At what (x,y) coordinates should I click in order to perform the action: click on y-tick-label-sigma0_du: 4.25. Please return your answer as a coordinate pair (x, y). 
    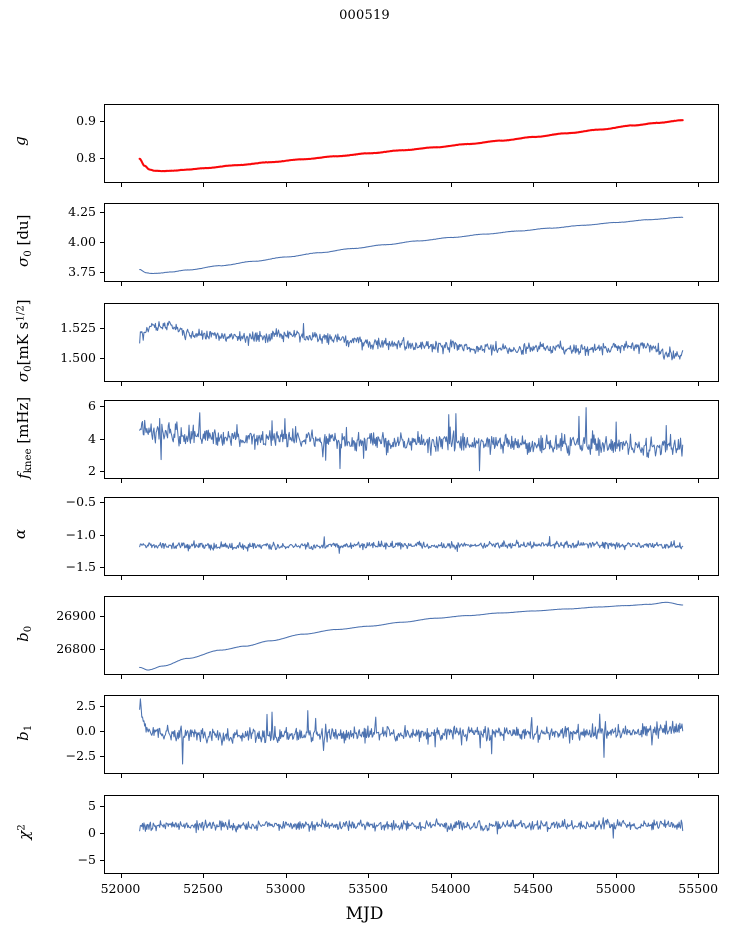
    Looking at the image, I should click on (82, 212).